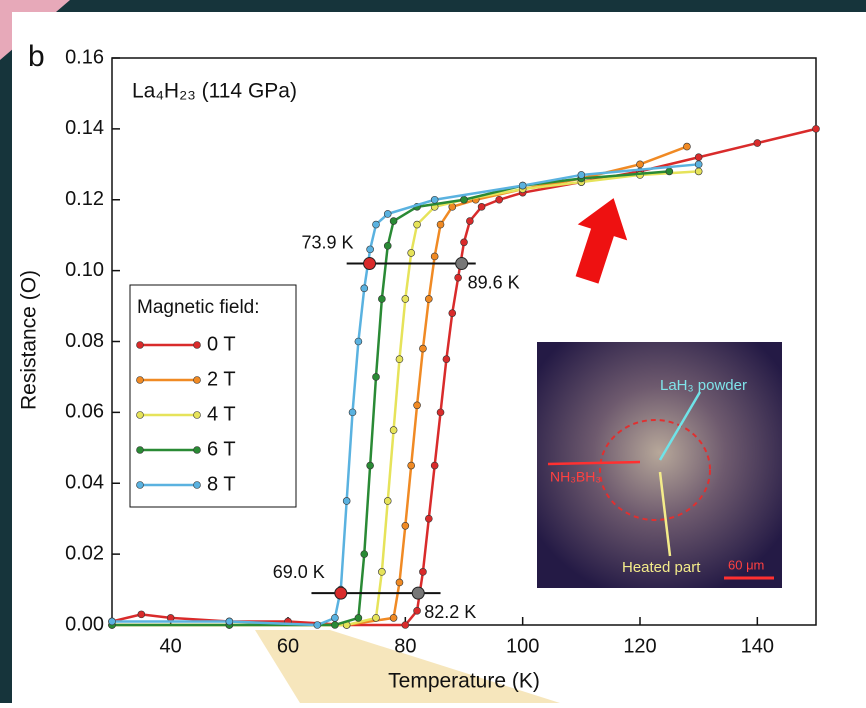 The image size is (866, 708). Describe the element at coordinates (746, 564) in the screenshot. I see `inset-label: 60 μm` at that location.